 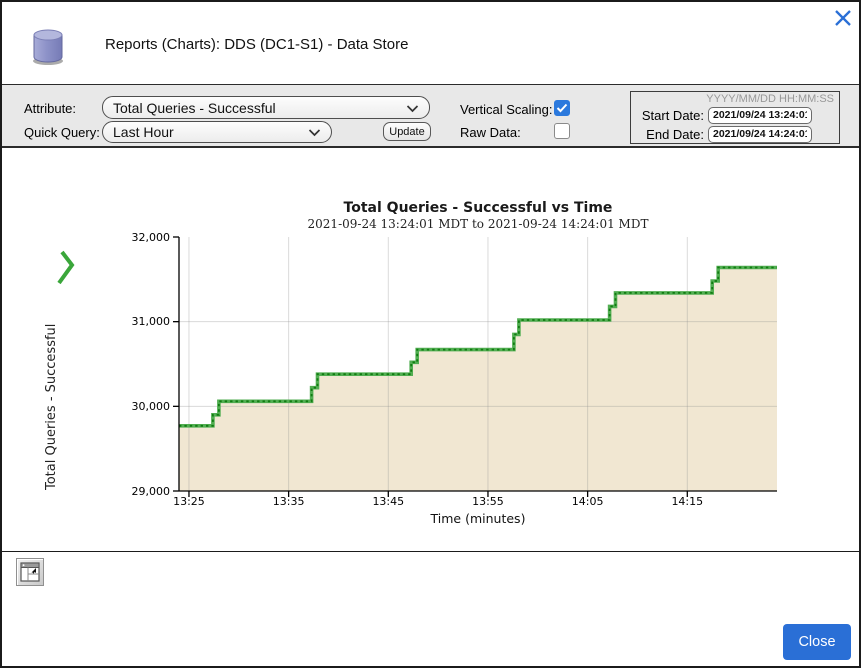 What do you see at coordinates (675, 134) in the screenshot?
I see `end-date-label: End Date:` at bounding box center [675, 134].